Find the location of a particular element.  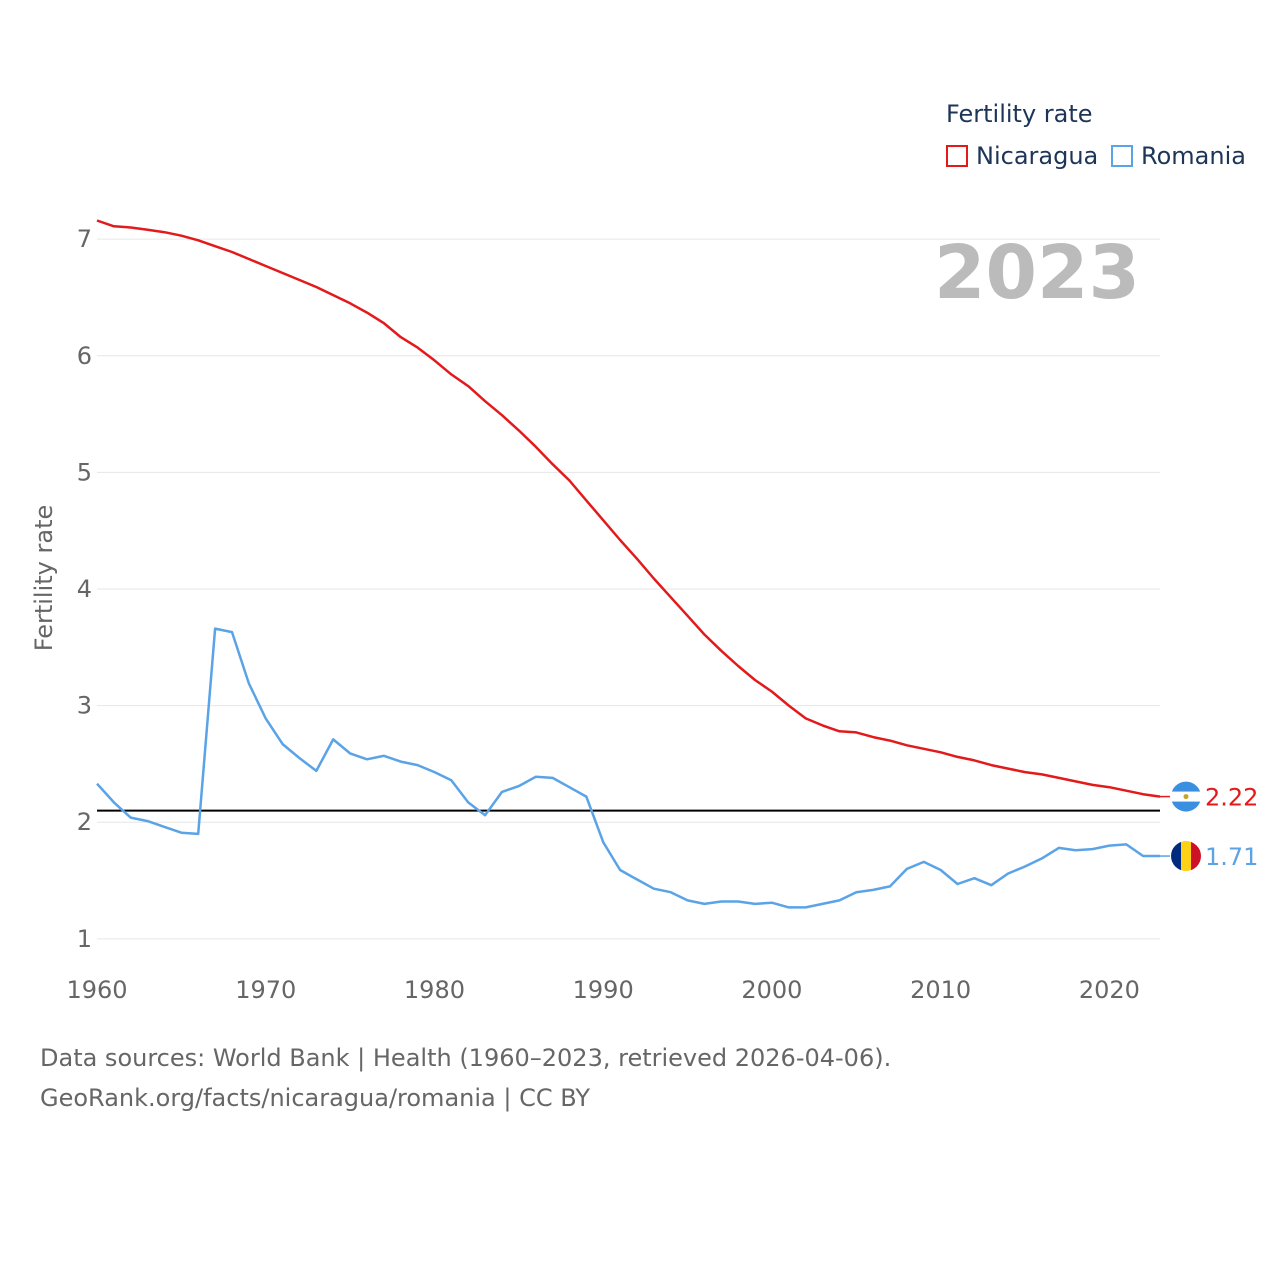

legend-title: Fertility rate is located at coordinates (1019, 114).